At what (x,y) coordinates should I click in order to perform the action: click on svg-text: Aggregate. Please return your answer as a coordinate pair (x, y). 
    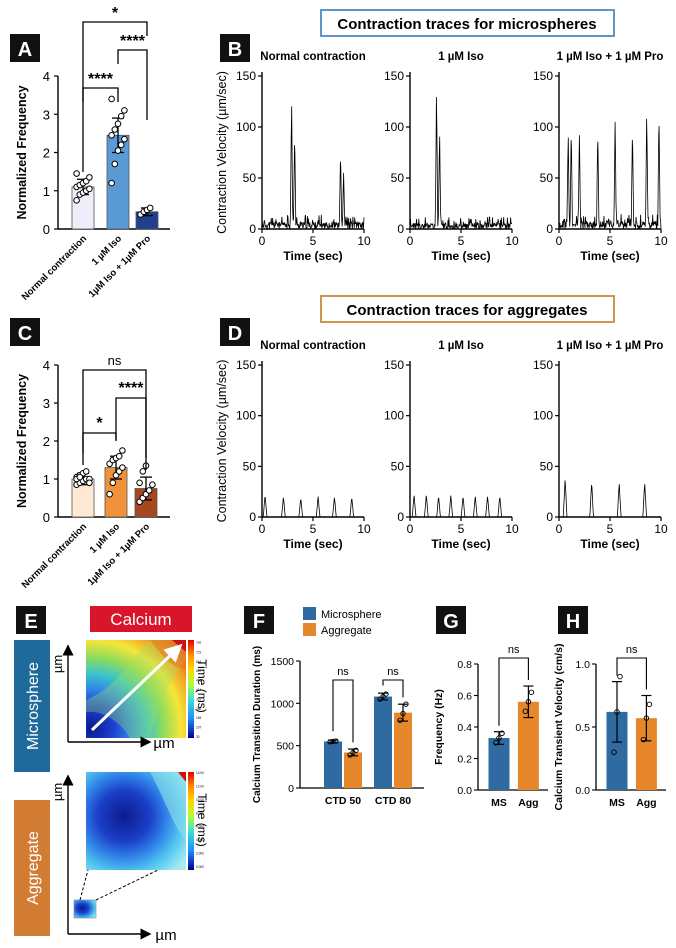
    Looking at the image, I should click on (33, 868).